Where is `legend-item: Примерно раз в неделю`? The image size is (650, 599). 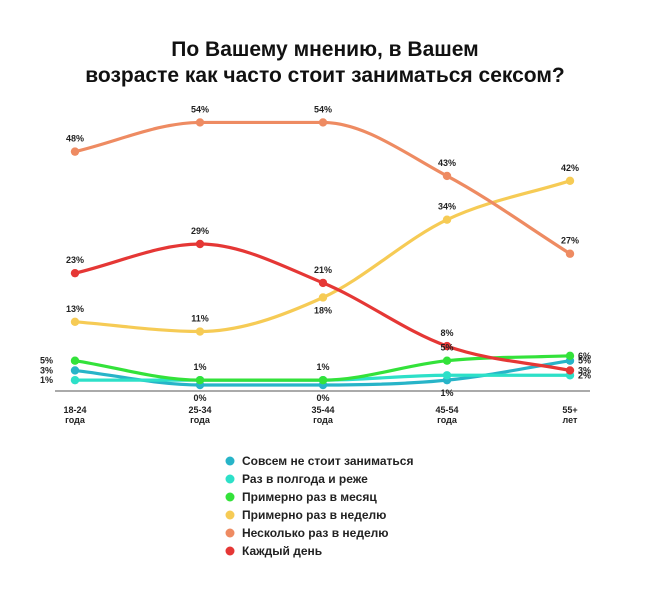
legend-item: Примерно раз в неделю is located at coordinates (305, 515).